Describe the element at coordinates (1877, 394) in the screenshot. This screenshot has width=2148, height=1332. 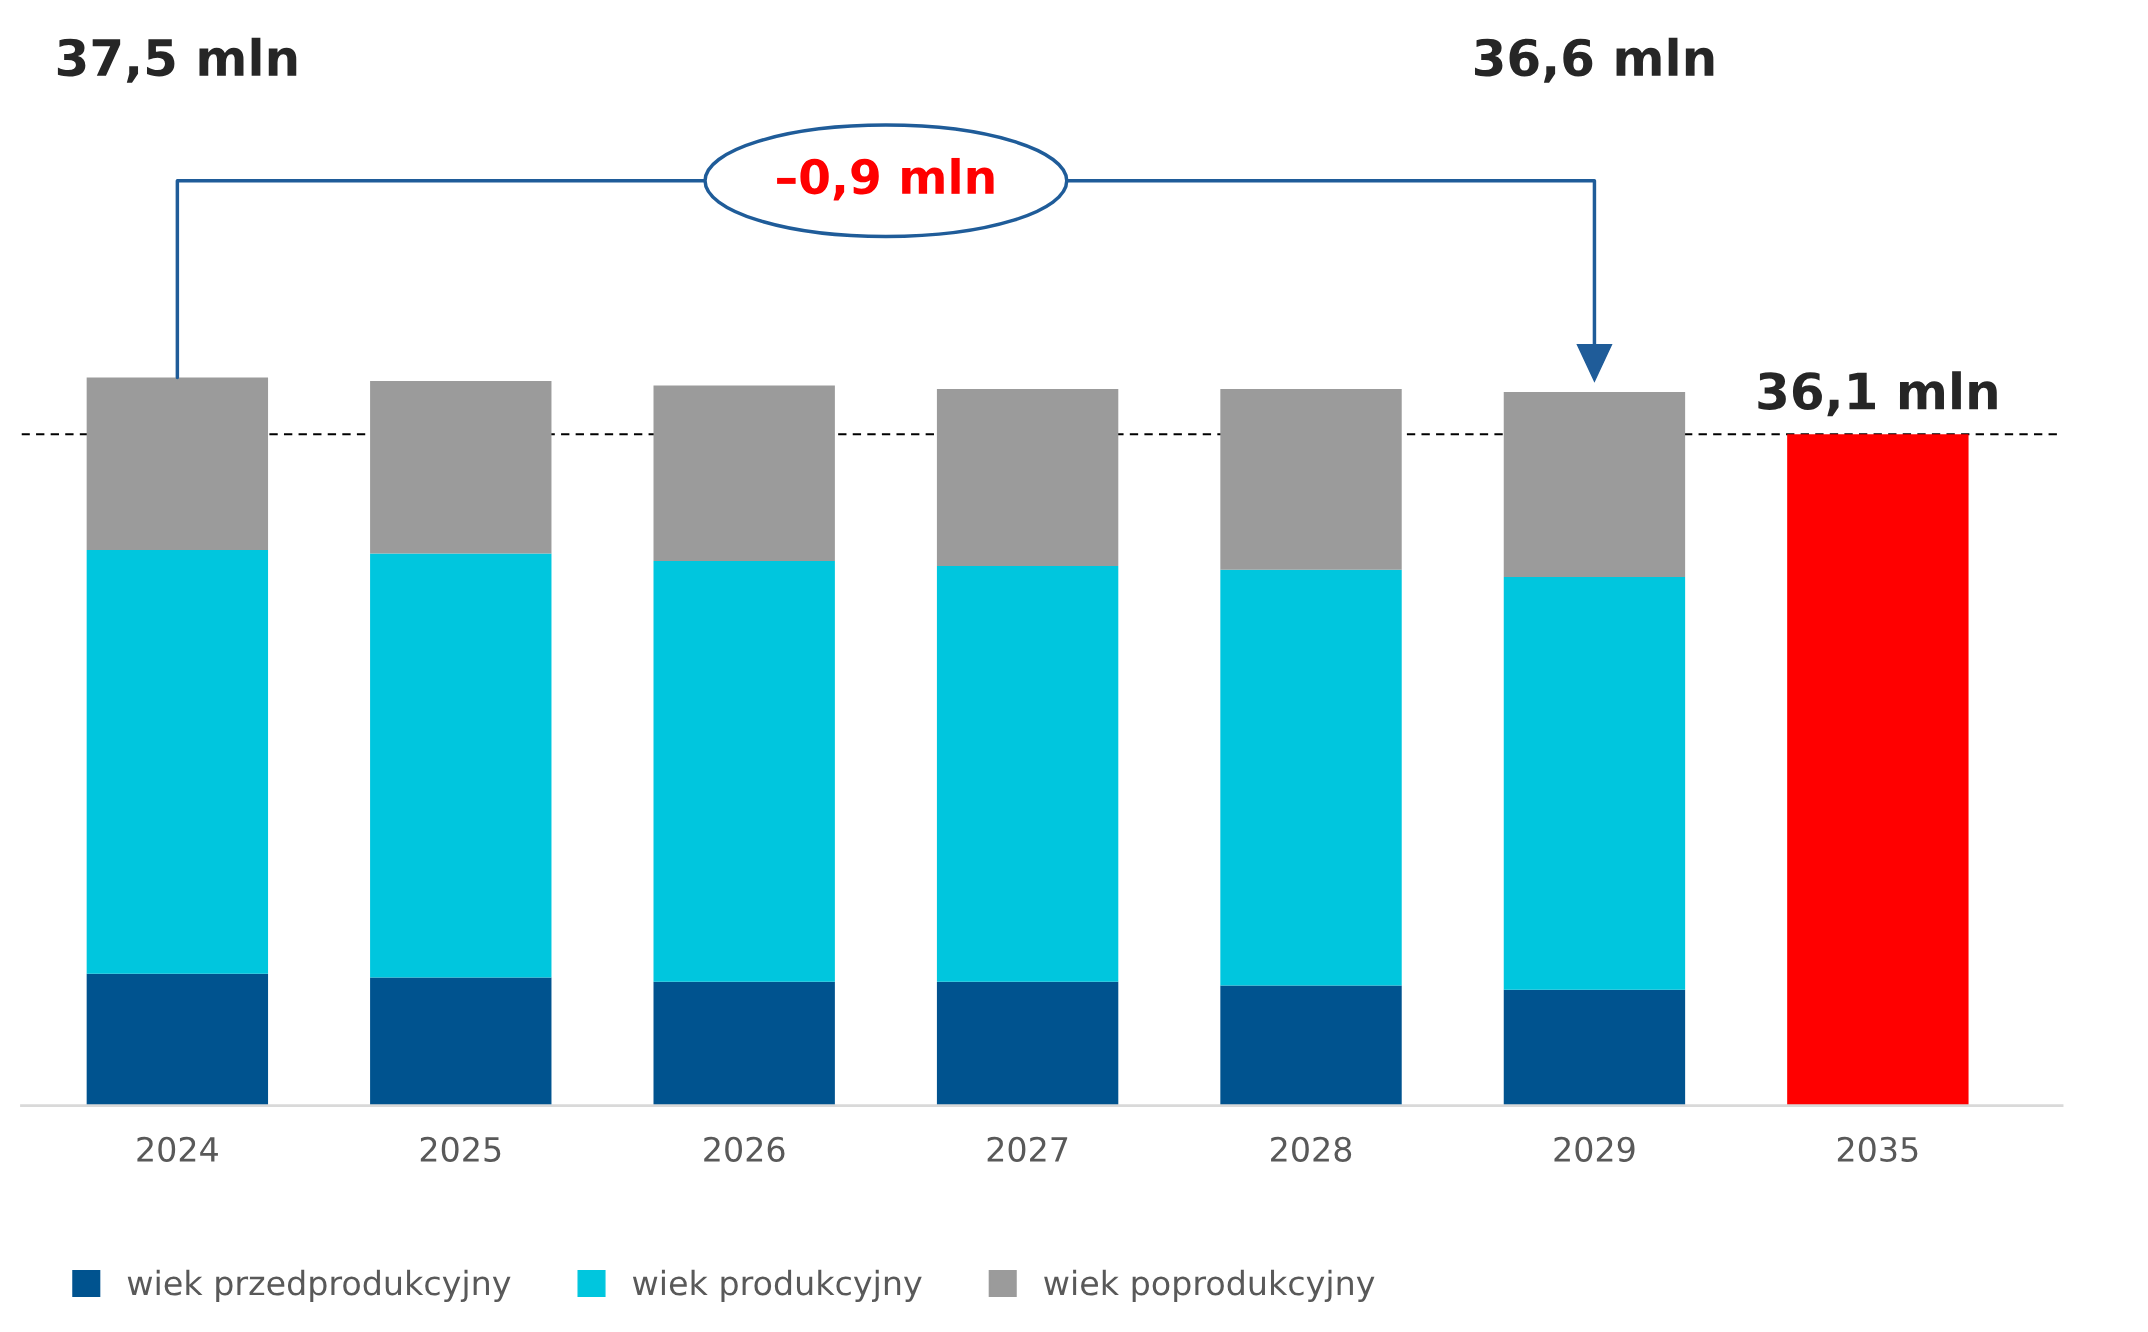
I see `annotation: 36,1 mln` at that location.